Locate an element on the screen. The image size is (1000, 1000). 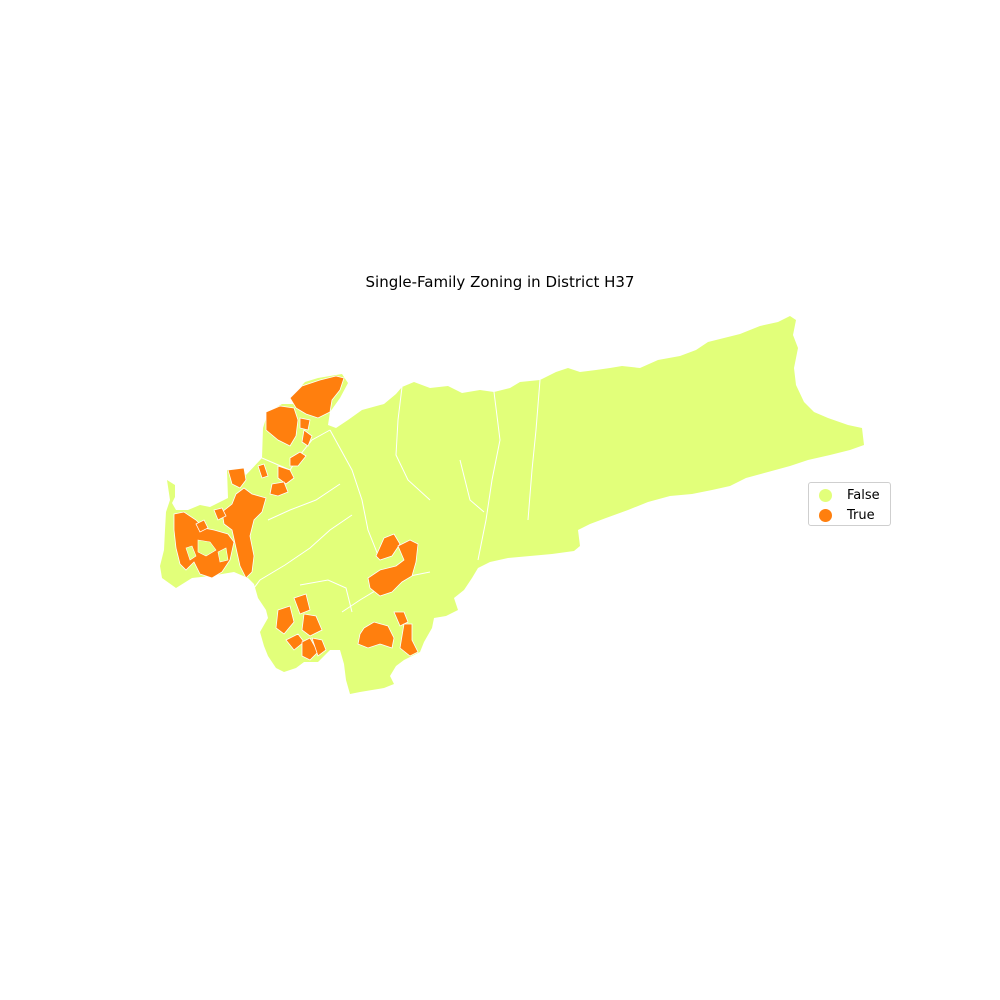
legend-label-true: True is located at coordinates (861, 515).